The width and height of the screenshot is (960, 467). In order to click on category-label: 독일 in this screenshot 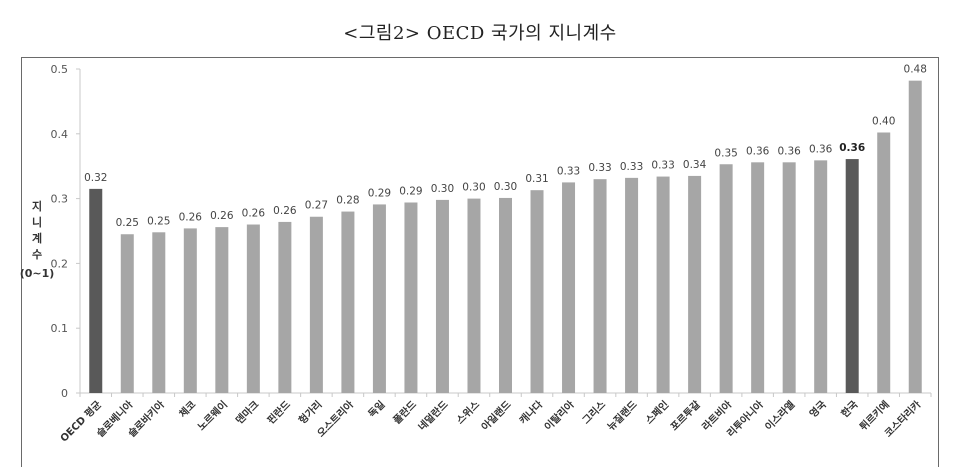, I will do `click(376, 409)`.